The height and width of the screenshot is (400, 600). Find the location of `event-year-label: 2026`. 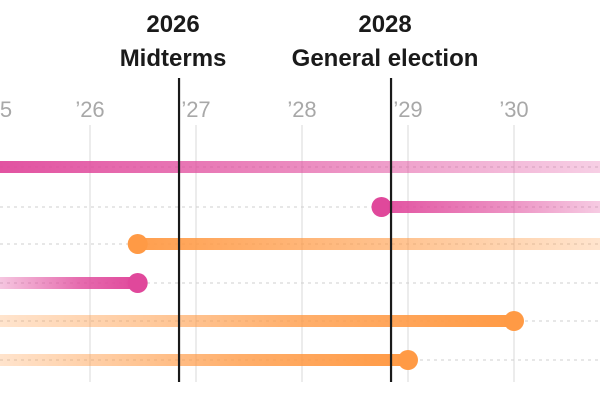

event-year-label: 2026 is located at coordinates (172, 24).